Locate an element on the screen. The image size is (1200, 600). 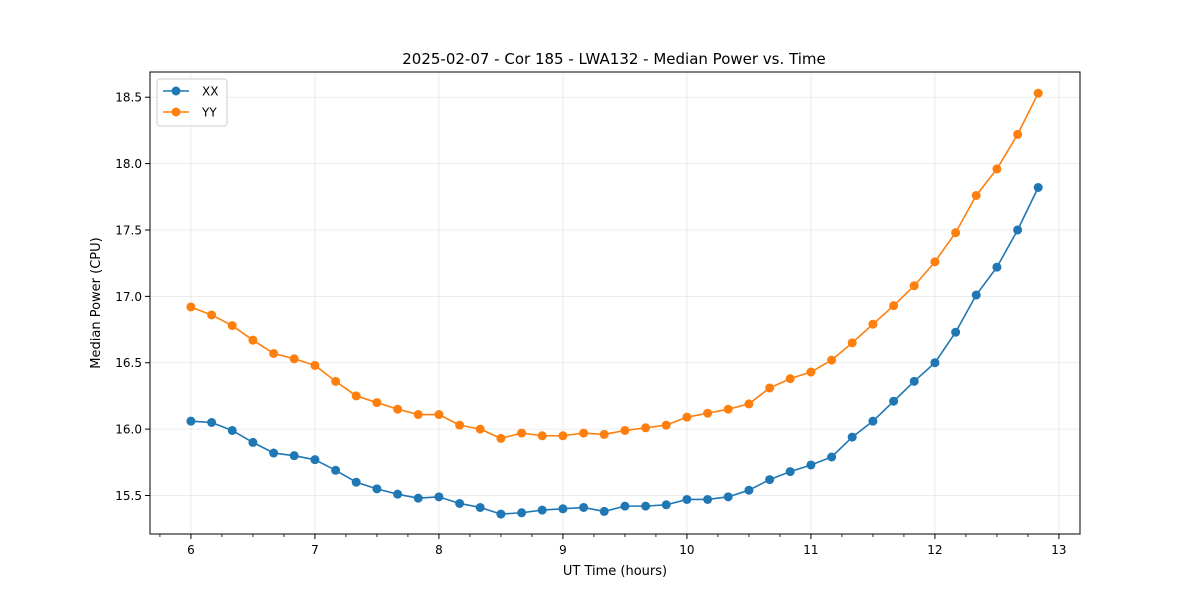
y-tick-label: 16.5 is located at coordinates (128, 363).